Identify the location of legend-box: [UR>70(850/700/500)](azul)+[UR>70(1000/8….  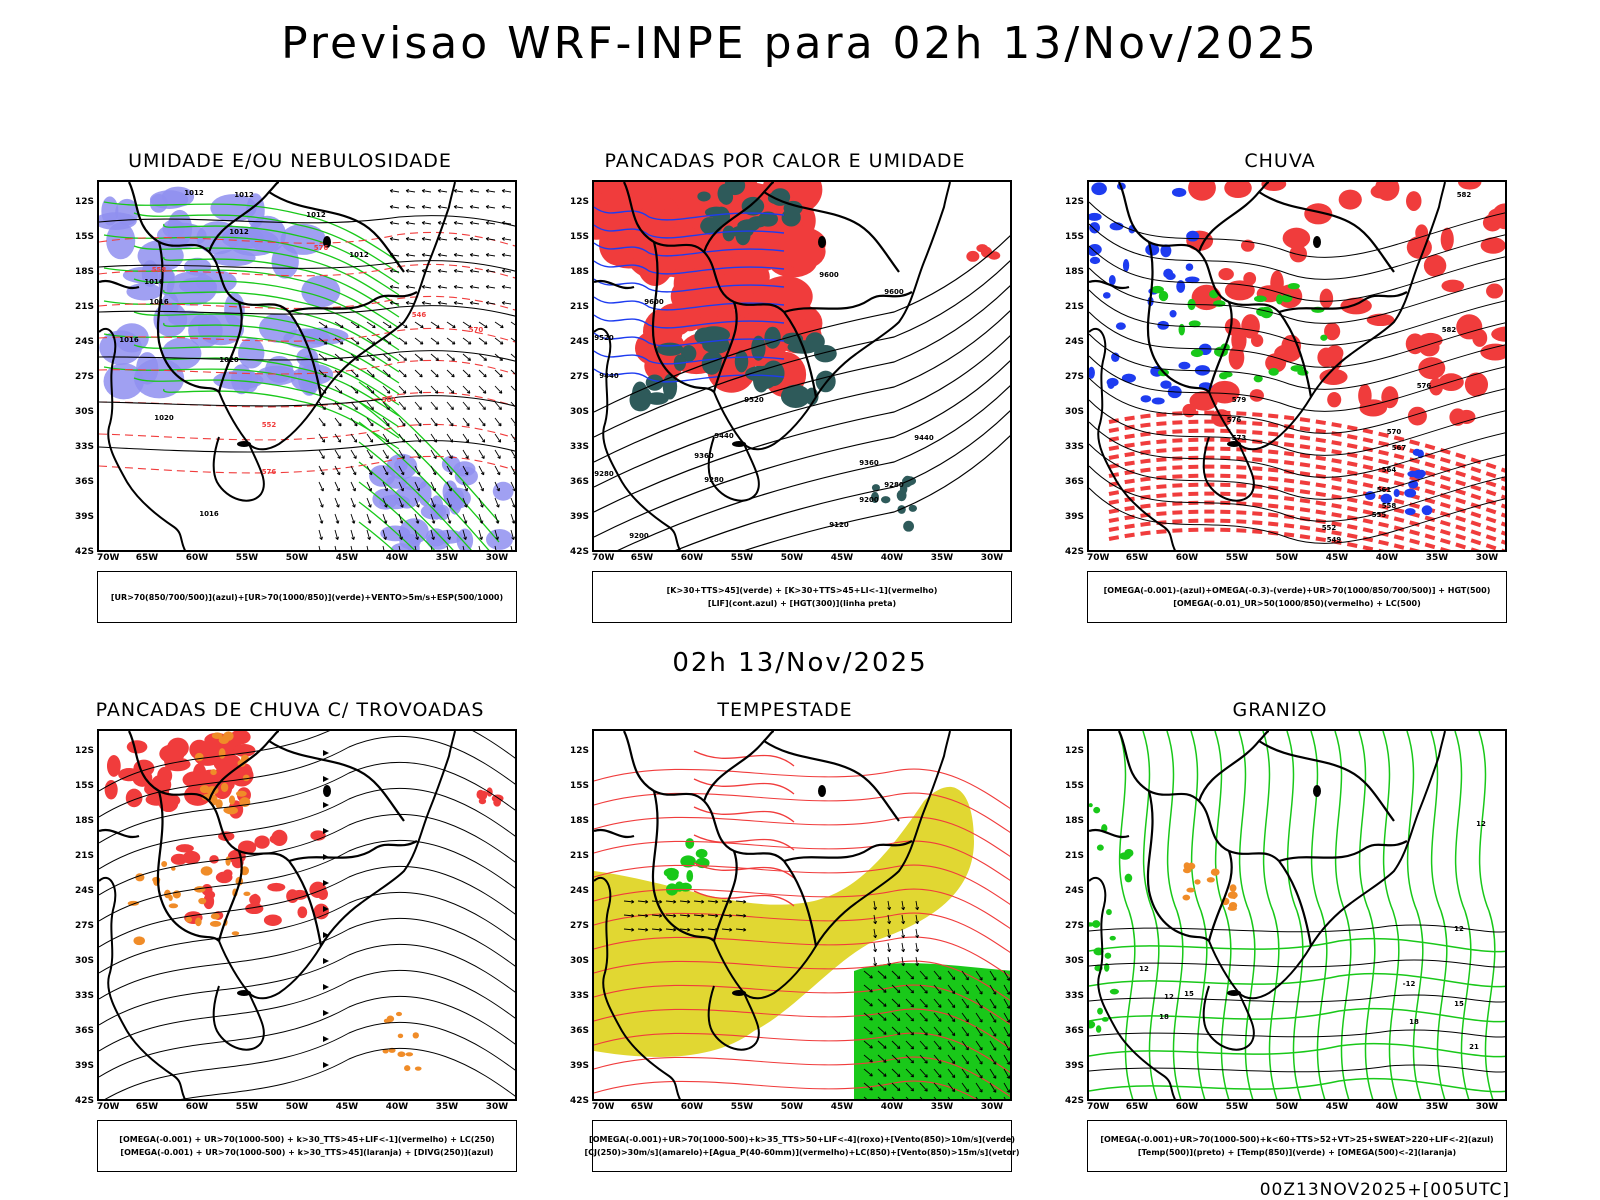
(307, 597).